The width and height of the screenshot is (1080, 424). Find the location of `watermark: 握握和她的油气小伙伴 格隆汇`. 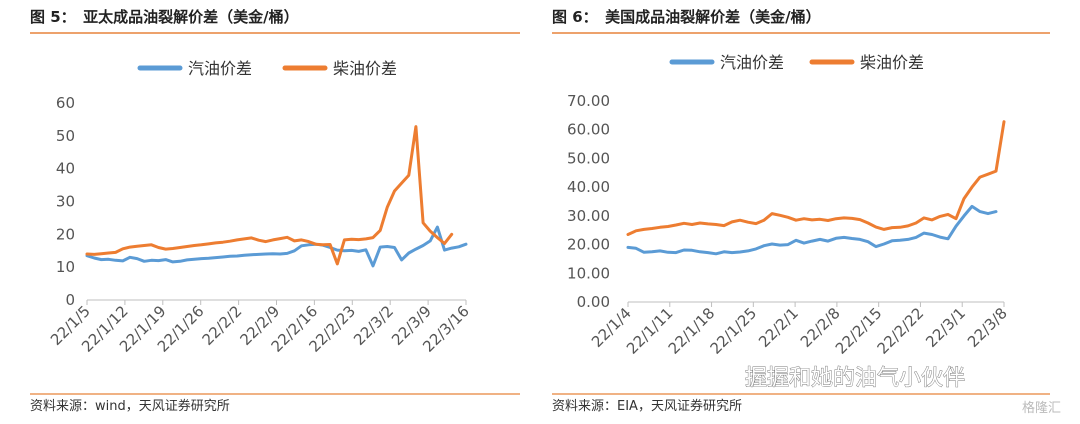

watermark: 握握和她的油气小伙伴 格隆汇 is located at coordinates (903, 391).